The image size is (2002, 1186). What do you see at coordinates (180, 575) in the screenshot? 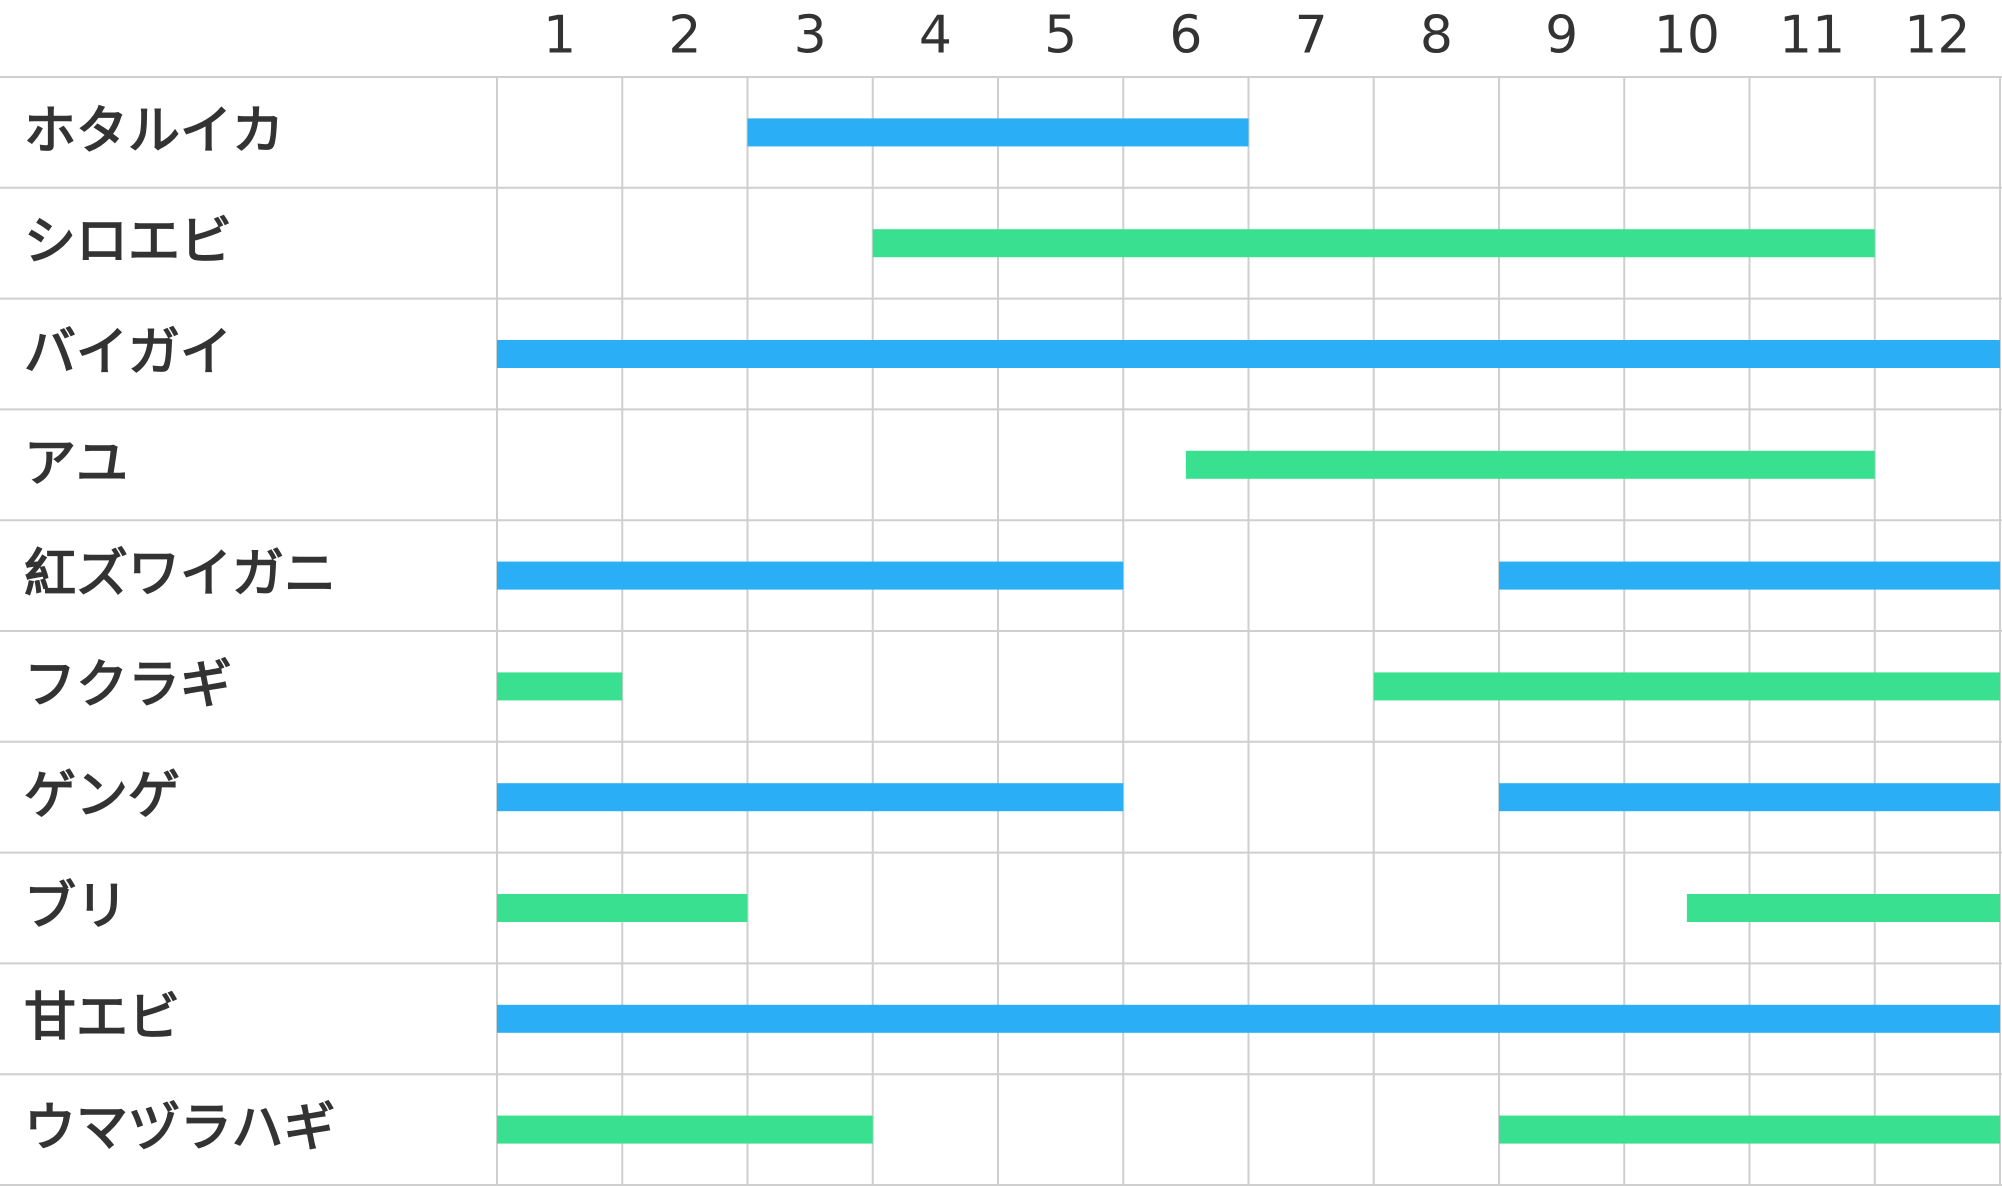
I see `row-label: 紅ズワイガニ` at bounding box center [180, 575].